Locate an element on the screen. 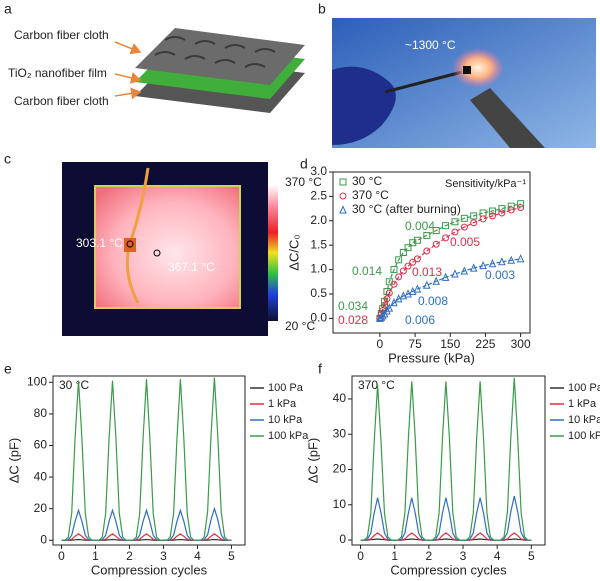 The height and width of the screenshot is (581, 600). y-tick-label: 0.5 is located at coordinates (318, 293).